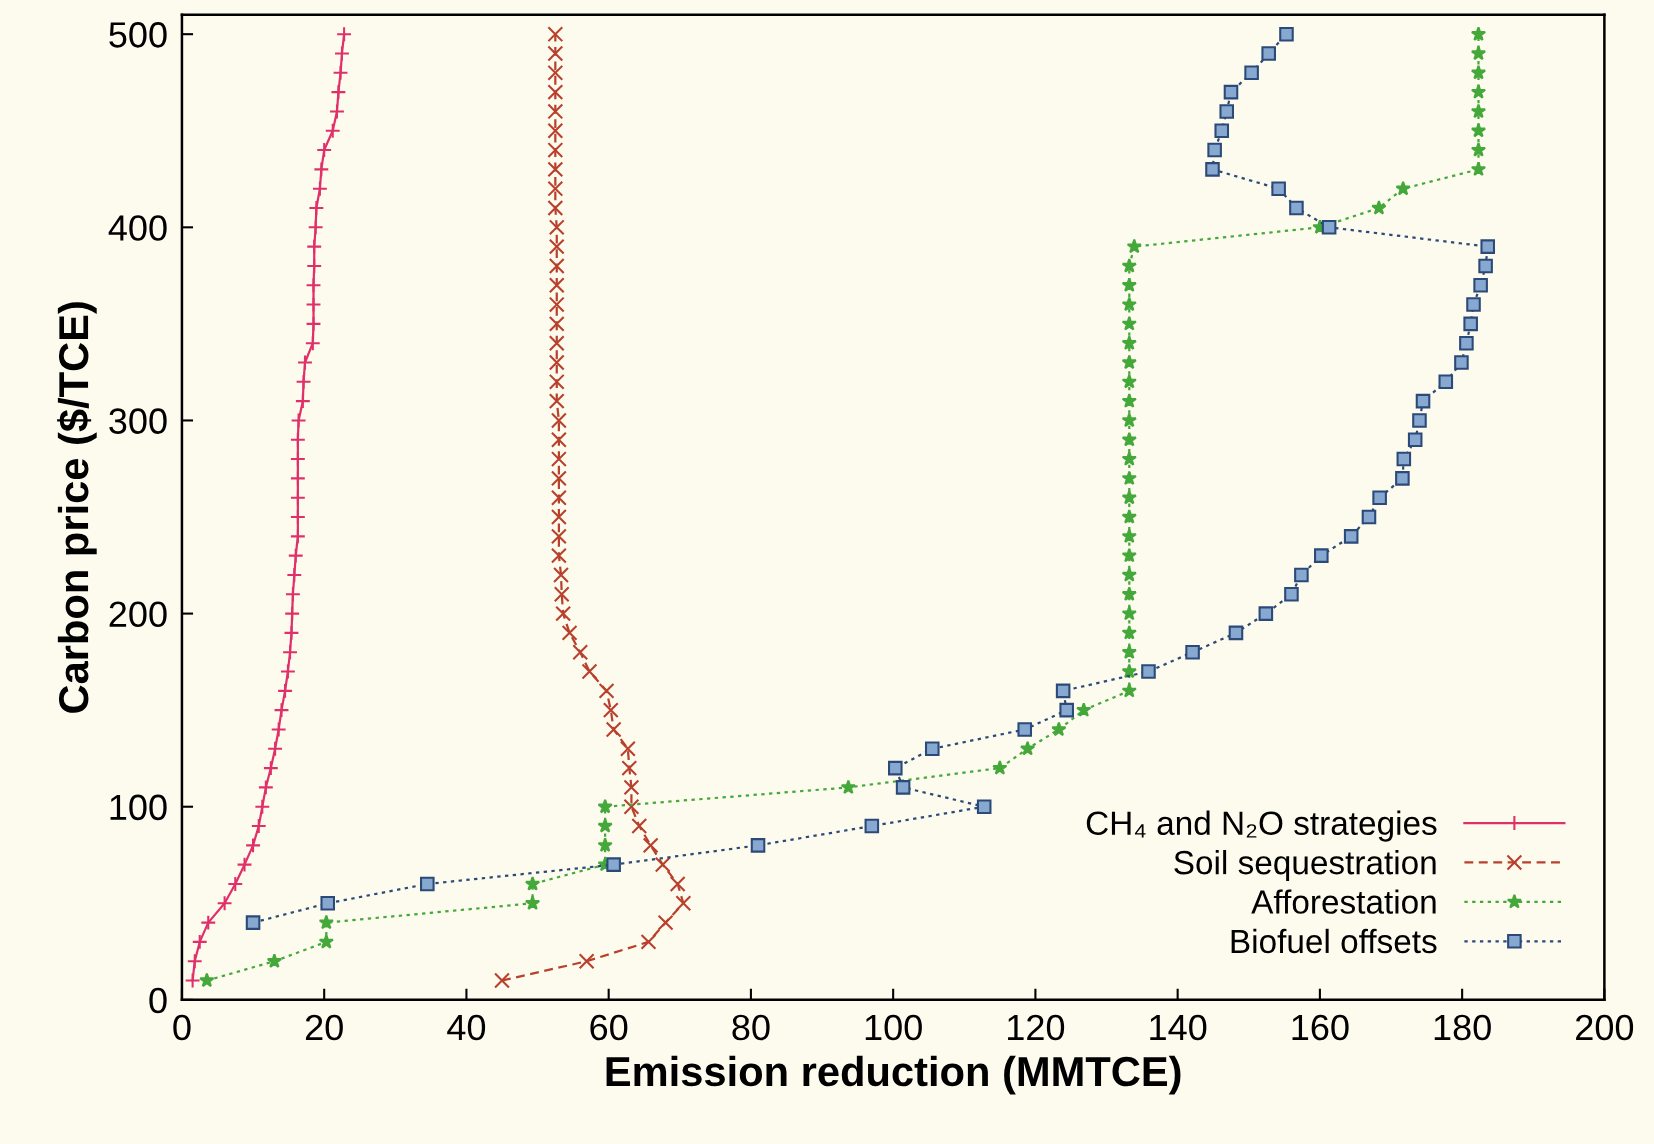  I want to click on legend-label: Afforestation, so click(1343, 901).